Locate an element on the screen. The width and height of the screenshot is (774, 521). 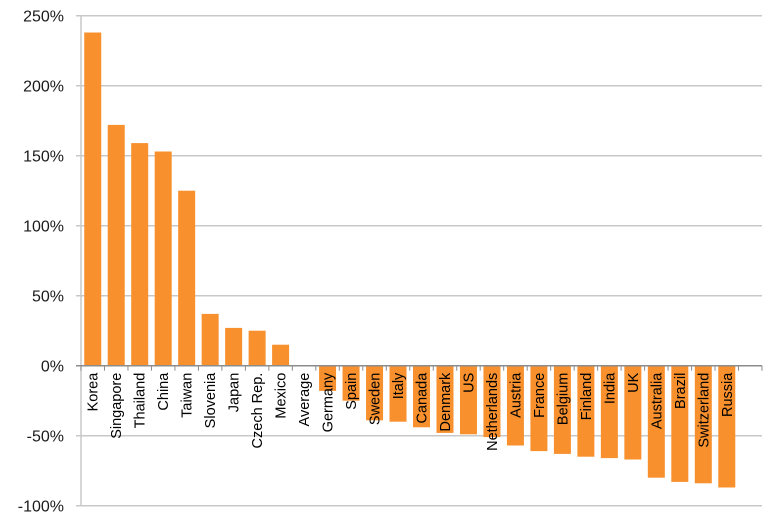
x-category-label: Singapore is located at coordinates (117, 406).